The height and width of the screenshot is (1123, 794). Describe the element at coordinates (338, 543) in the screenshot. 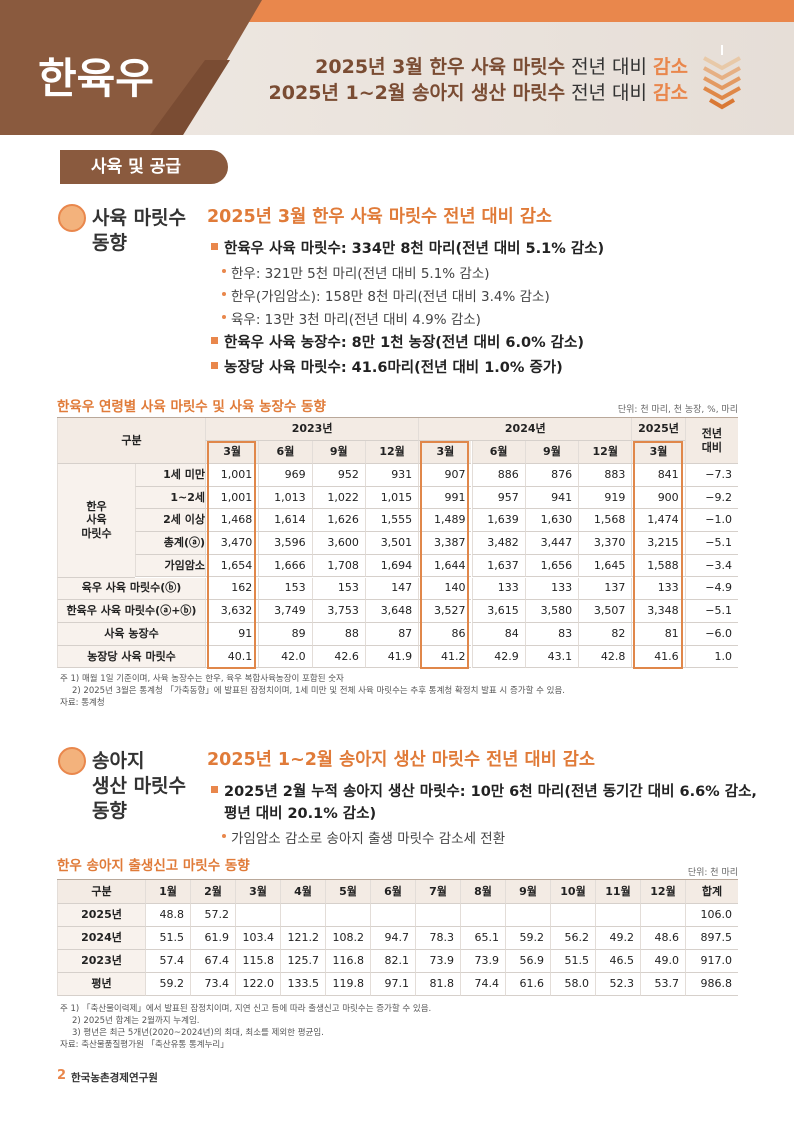

I see `table-cell: 3,600` at that location.